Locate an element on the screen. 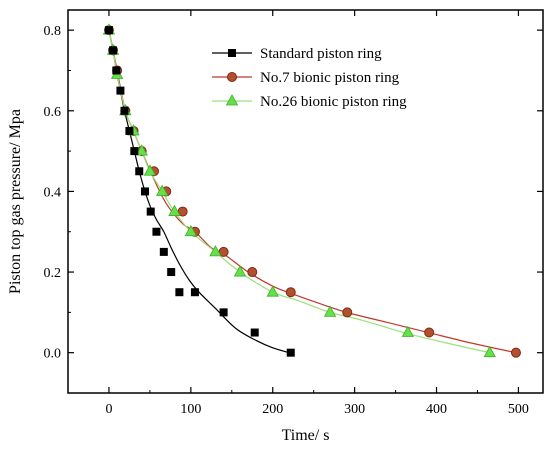 The width and height of the screenshot is (550, 456). legend-label-2: No.7 bionic piston ring is located at coordinates (330, 78).